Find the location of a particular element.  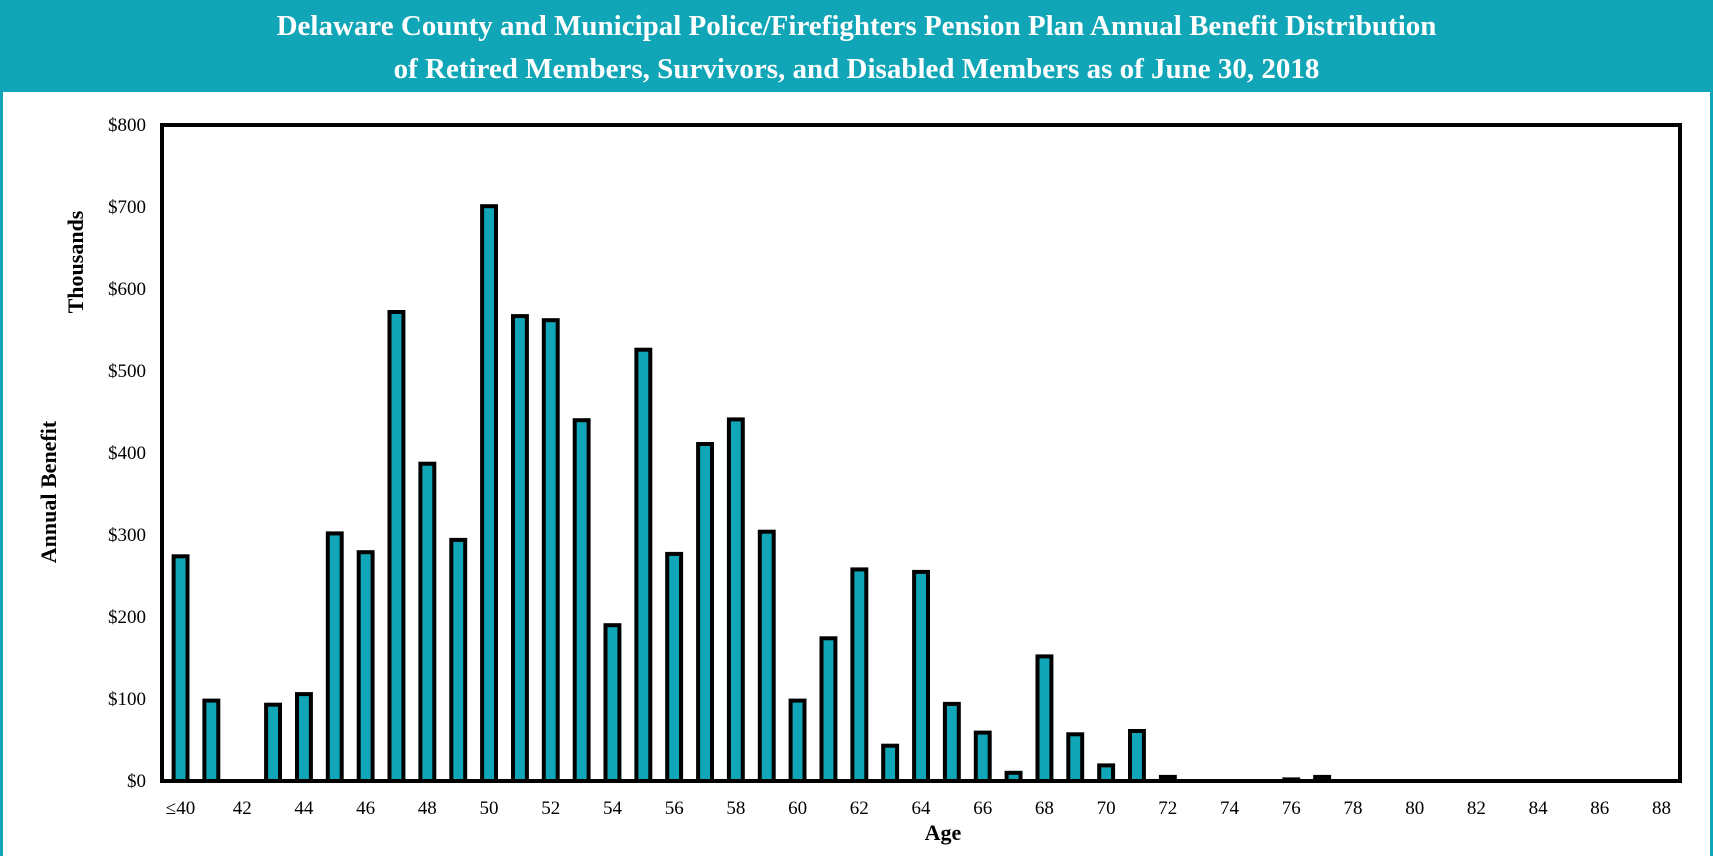

y-axis-ticks: $0 $100 $200 $300 $400 $500 $600 $700 $800 is located at coordinates (127, 453).